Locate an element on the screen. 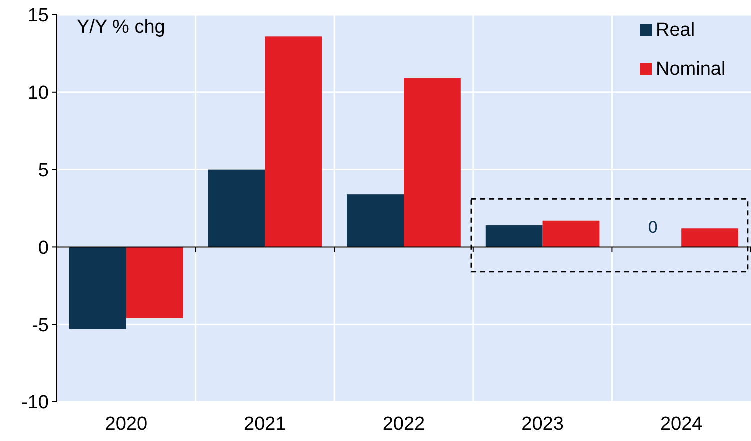  annotation: 0 is located at coordinates (653, 228).